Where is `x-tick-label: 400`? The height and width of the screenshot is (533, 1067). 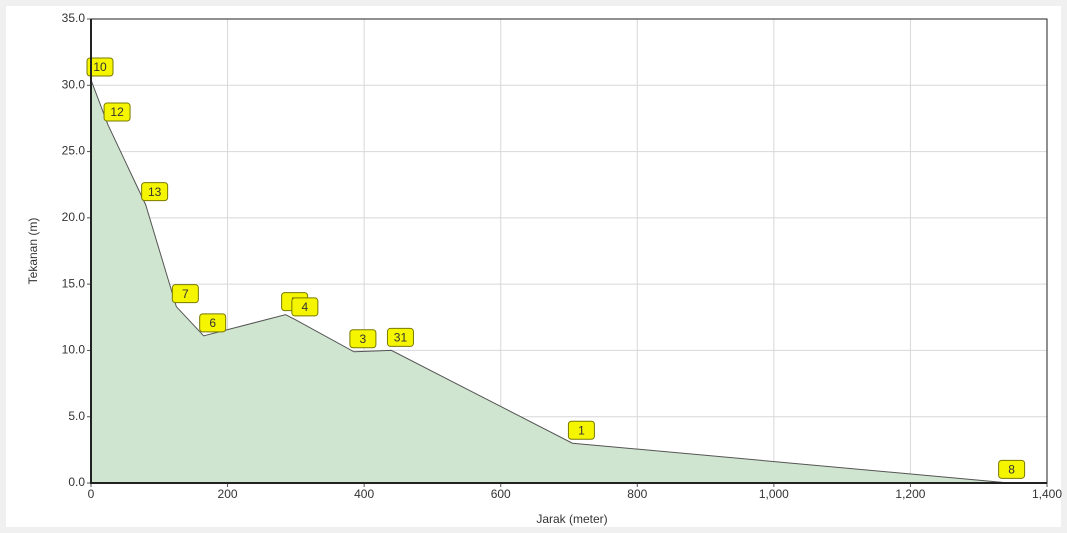
x-tick-label: 400 is located at coordinates (364, 494).